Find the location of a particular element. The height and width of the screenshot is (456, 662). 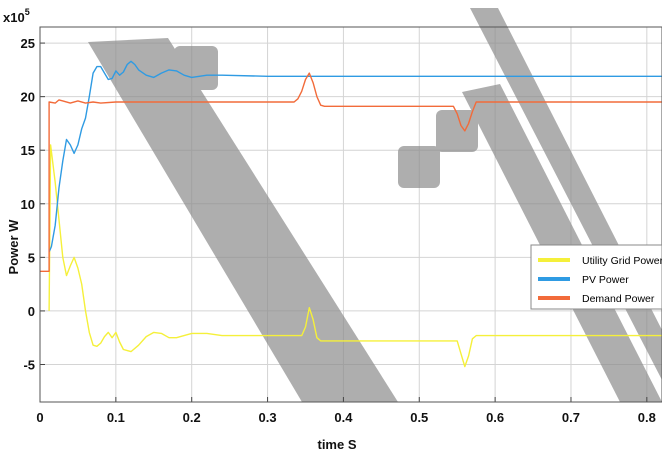

x-tick-label: 0.5 is located at coordinates (419, 417).